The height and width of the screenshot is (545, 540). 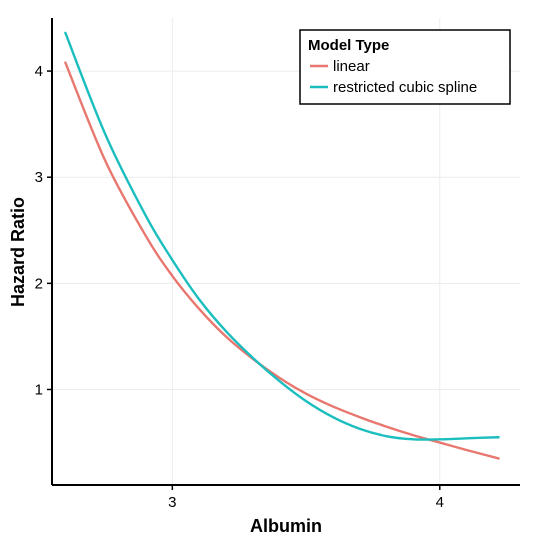 What do you see at coordinates (39, 283) in the screenshot?
I see `y-tick-label: 2` at bounding box center [39, 283].